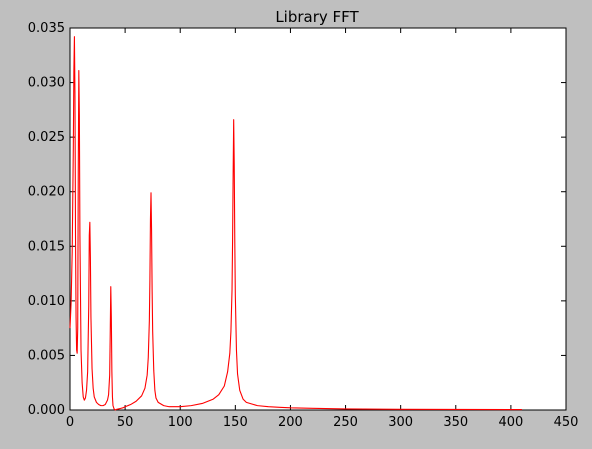 The height and width of the screenshot is (449, 592). What do you see at coordinates (46, 137) in the screenshot?
I see `y-tick-label: 0.025` at bounding box center [46, 137].